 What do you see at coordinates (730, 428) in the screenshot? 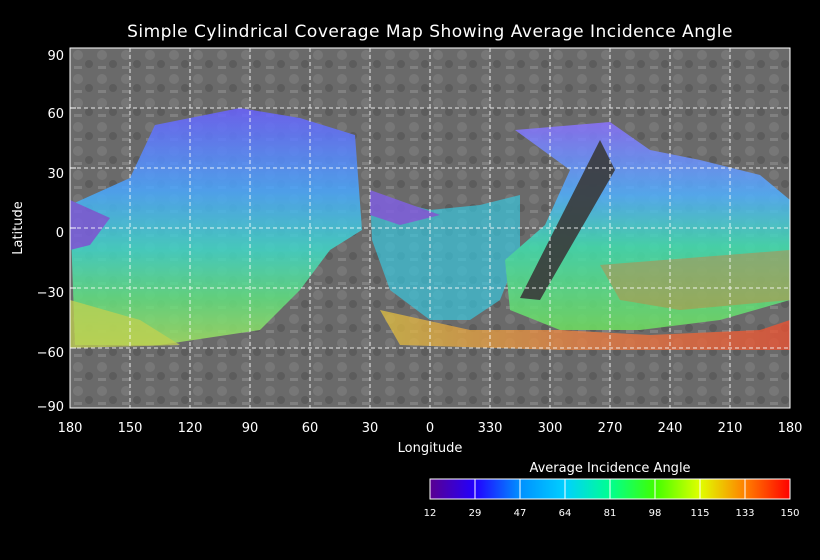
I see `x-tick-label: 210` at bounding box center [730, 428].